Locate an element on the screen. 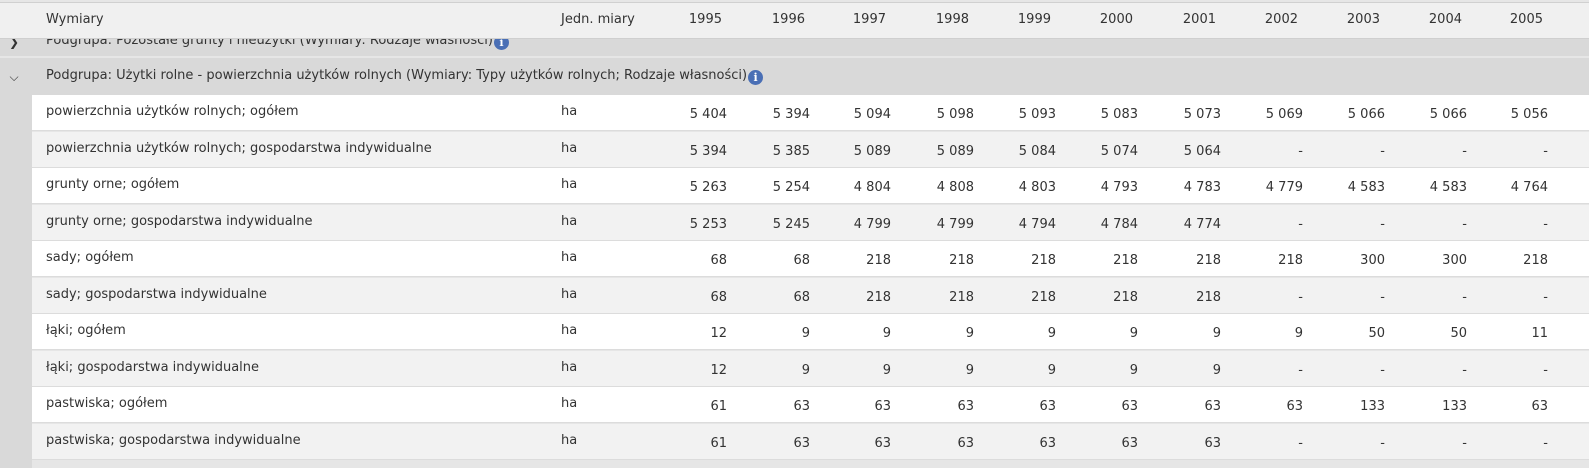 This screenshot has width=1589, height=468. header-year: 2004 is located at coordinates (1445, 19).